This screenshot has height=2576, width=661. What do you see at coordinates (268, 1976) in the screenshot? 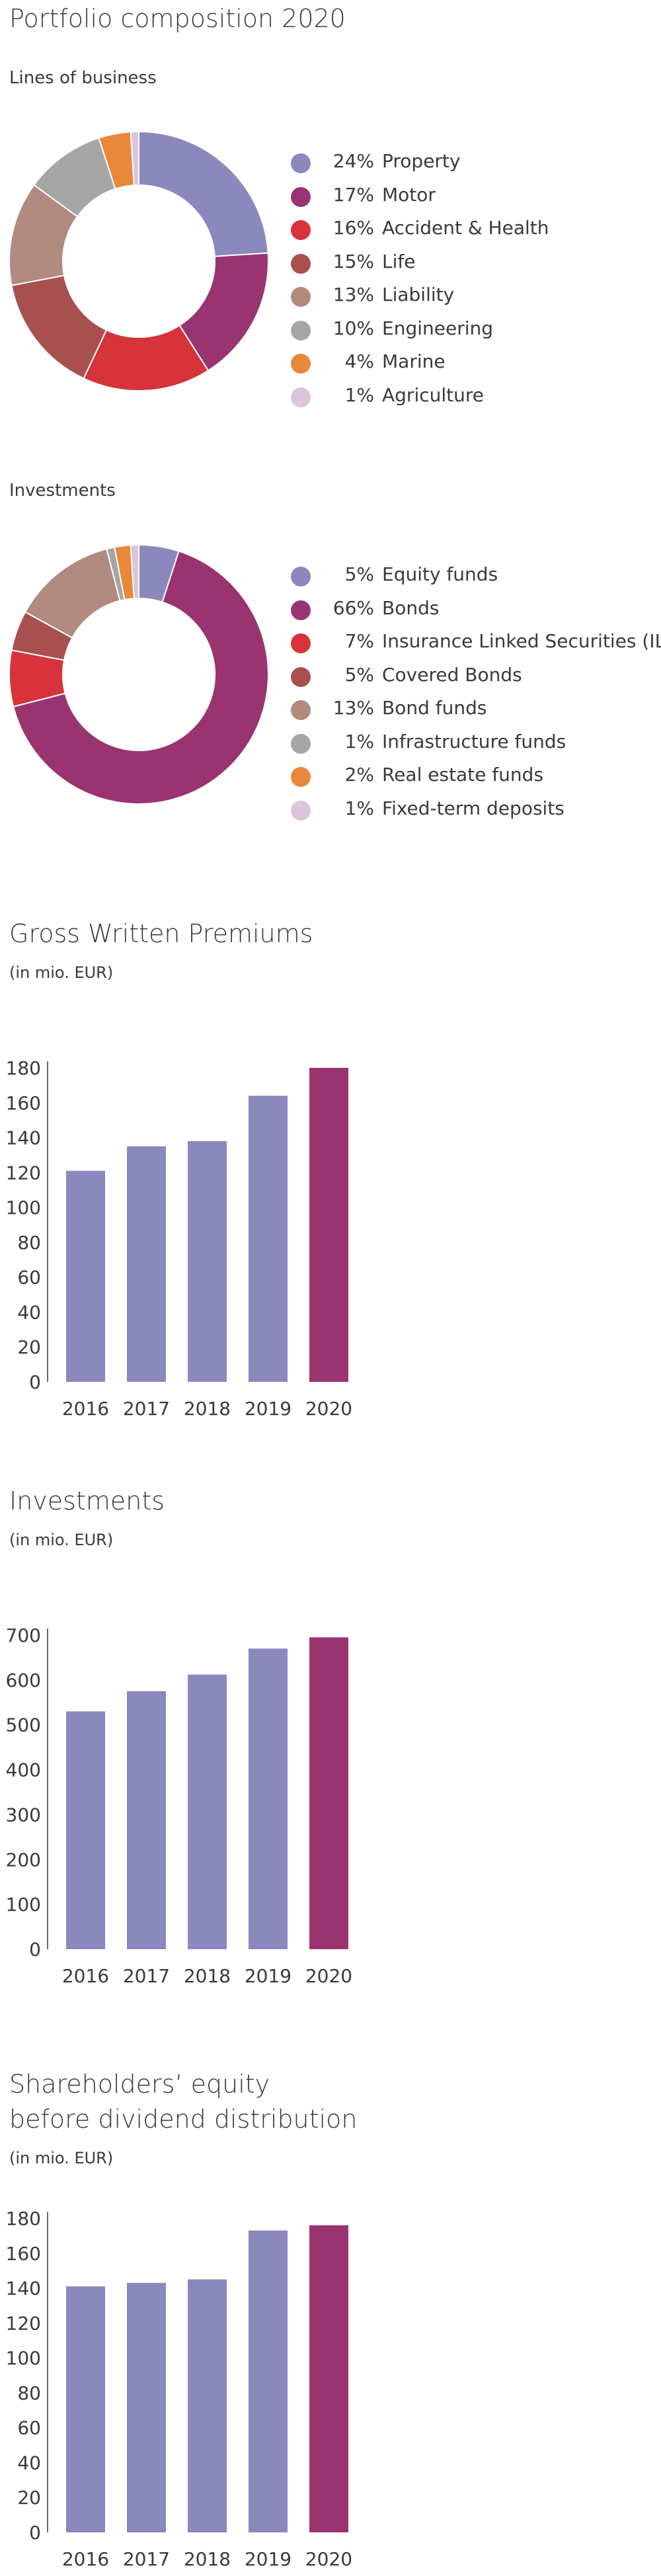
I see `x-tick-label: 2019` at bounding box center [268, 1976].